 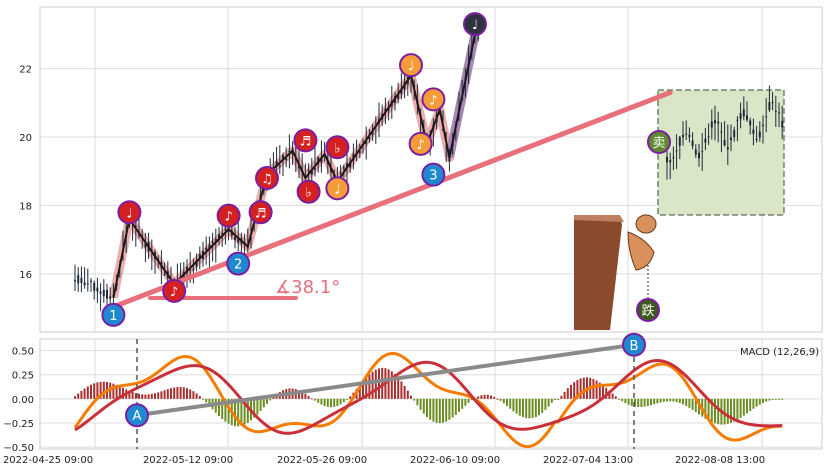 What do you see at coordinates (267, 178) in the screenshot?
I see `price-marker: ♫` at bounding box center [267, 178].